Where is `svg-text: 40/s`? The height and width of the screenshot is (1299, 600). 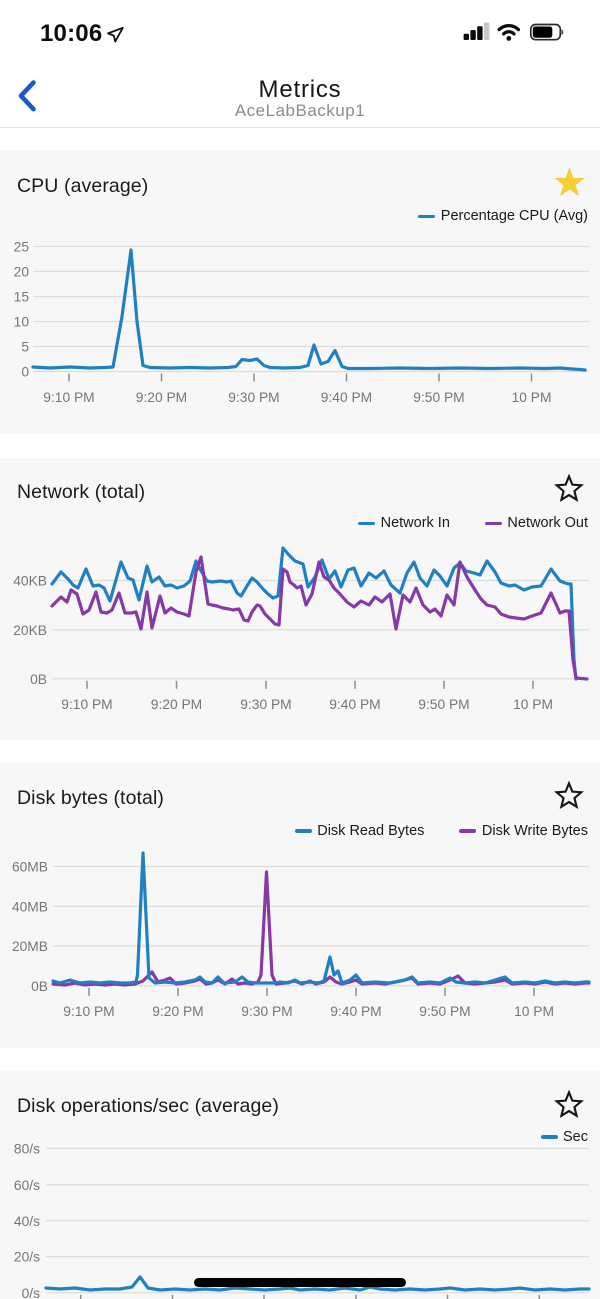
svg-text: 40/s is located at coordinates (27, 1221).